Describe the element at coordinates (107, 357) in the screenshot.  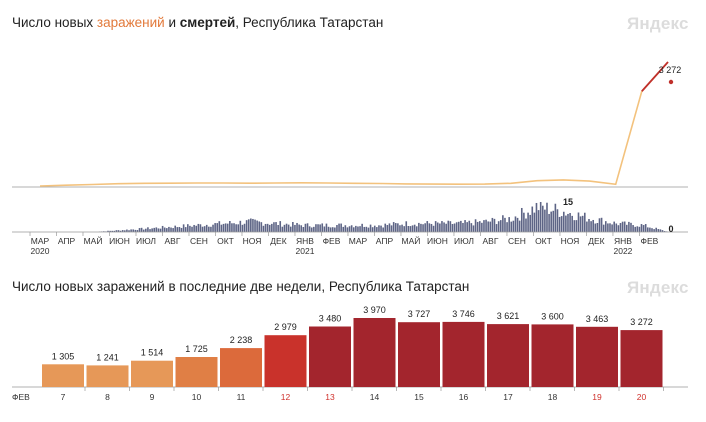
I see `bar-value-label: 1 241` at that location.